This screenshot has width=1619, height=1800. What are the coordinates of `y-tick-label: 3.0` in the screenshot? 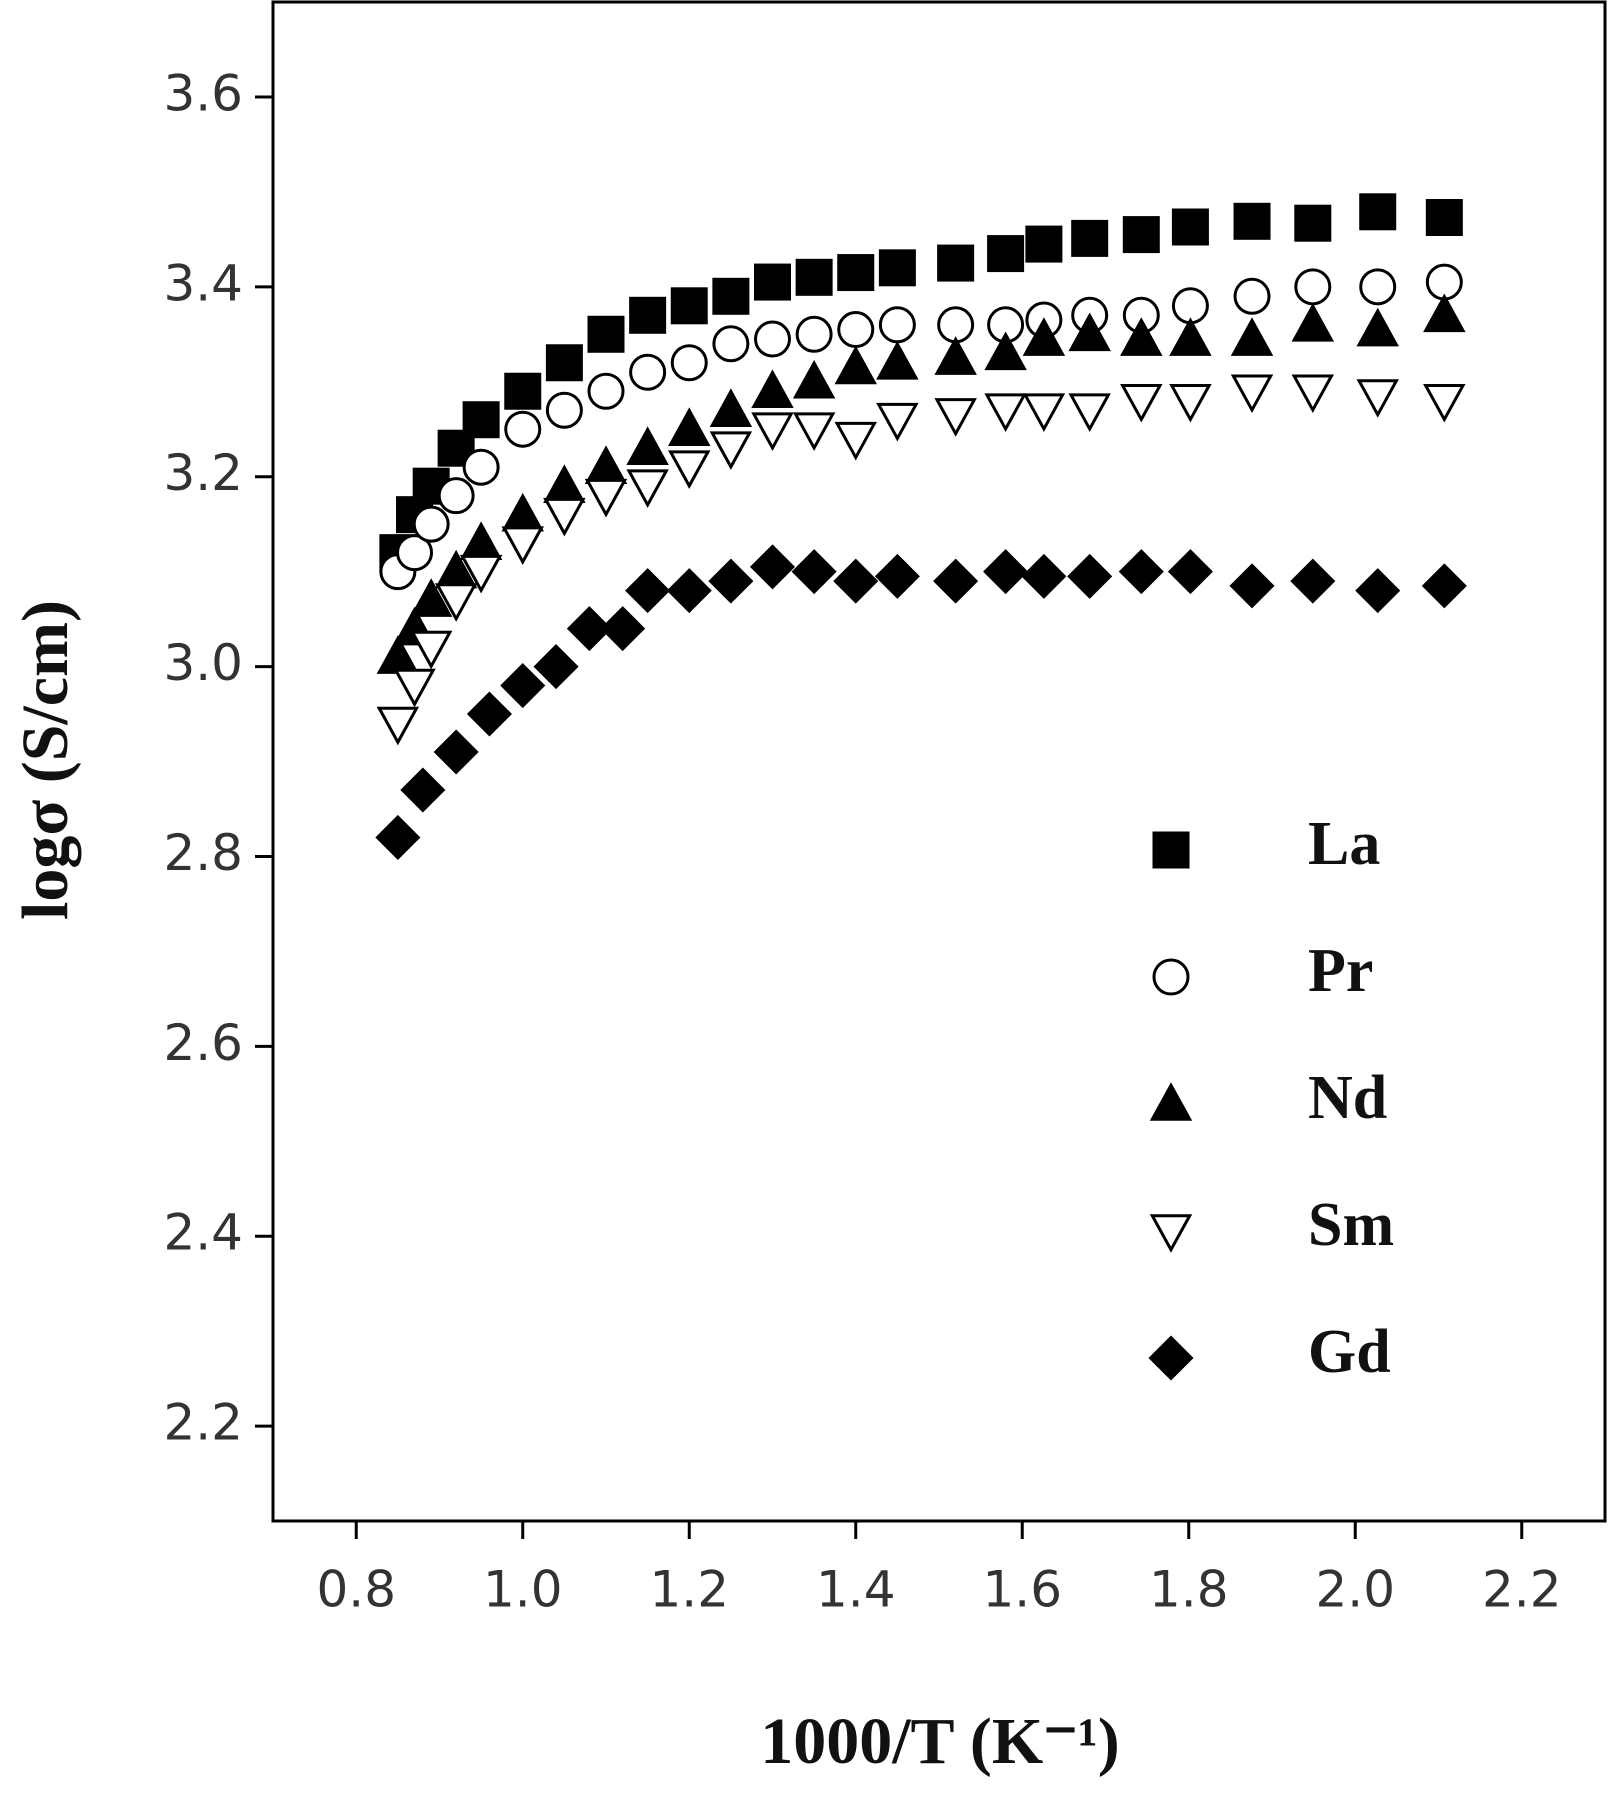 It's located at (203, 663).